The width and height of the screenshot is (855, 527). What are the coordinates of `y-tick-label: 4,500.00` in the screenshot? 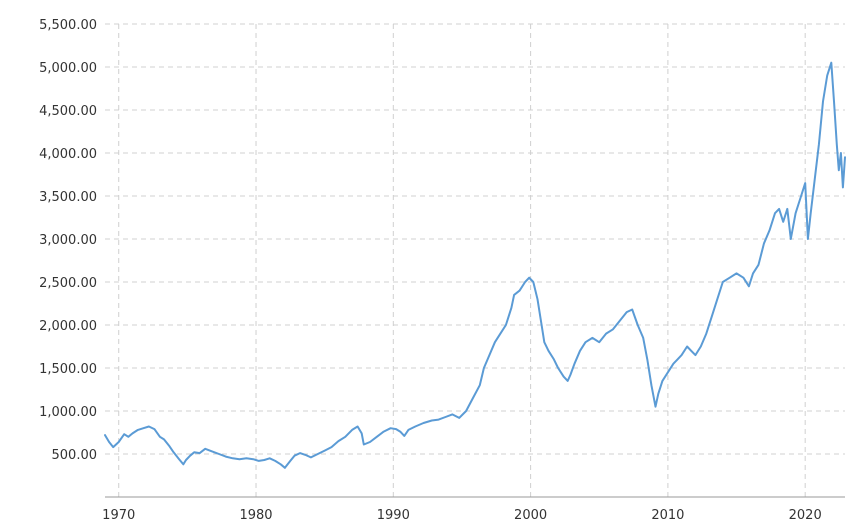 It's located at (68, 111).